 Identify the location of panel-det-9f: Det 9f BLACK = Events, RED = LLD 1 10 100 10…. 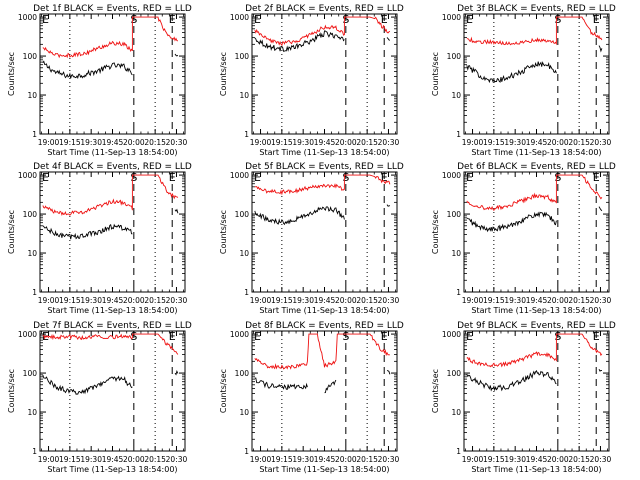
(523, 397).